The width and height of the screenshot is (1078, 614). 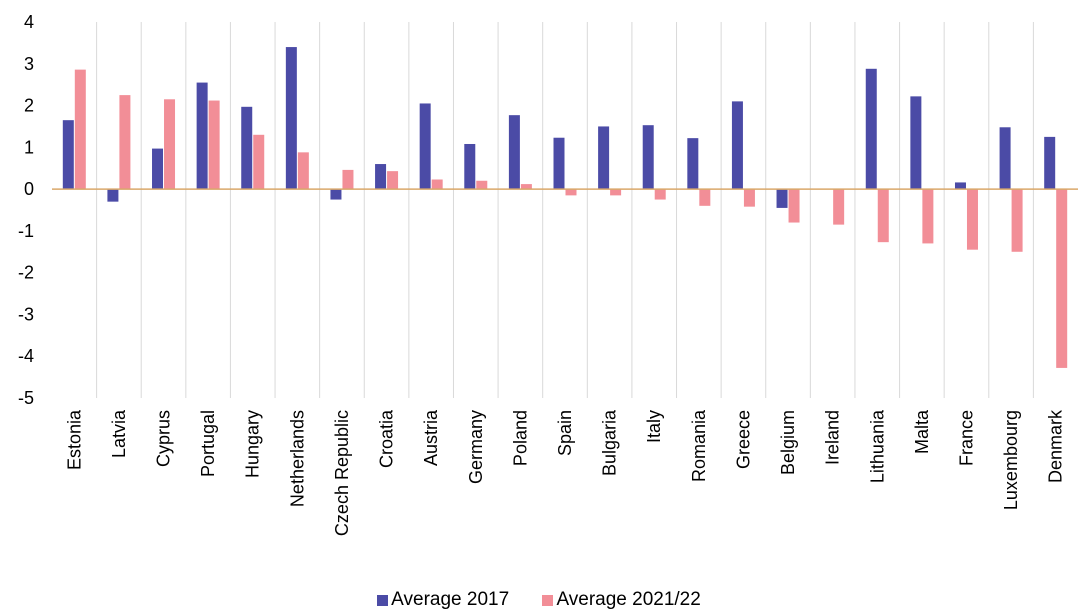 What do you see at coordinates (431, 437) in the screenshot?
I see `x-tick-label: Austria` at bounding box center [431, 437].